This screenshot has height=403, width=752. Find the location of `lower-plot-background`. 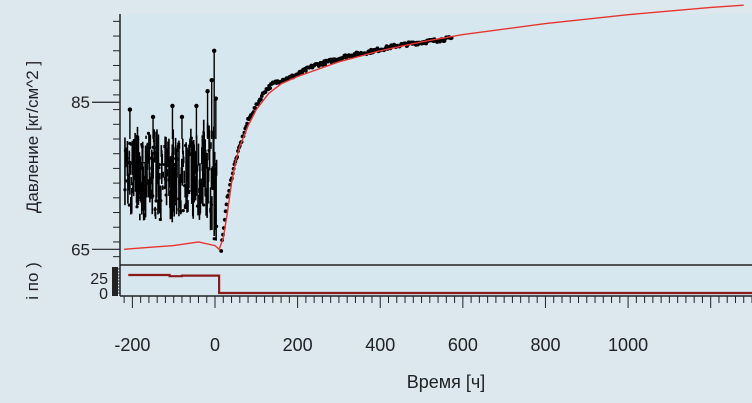

lower-plot-background is located at coordinates (436, 281).